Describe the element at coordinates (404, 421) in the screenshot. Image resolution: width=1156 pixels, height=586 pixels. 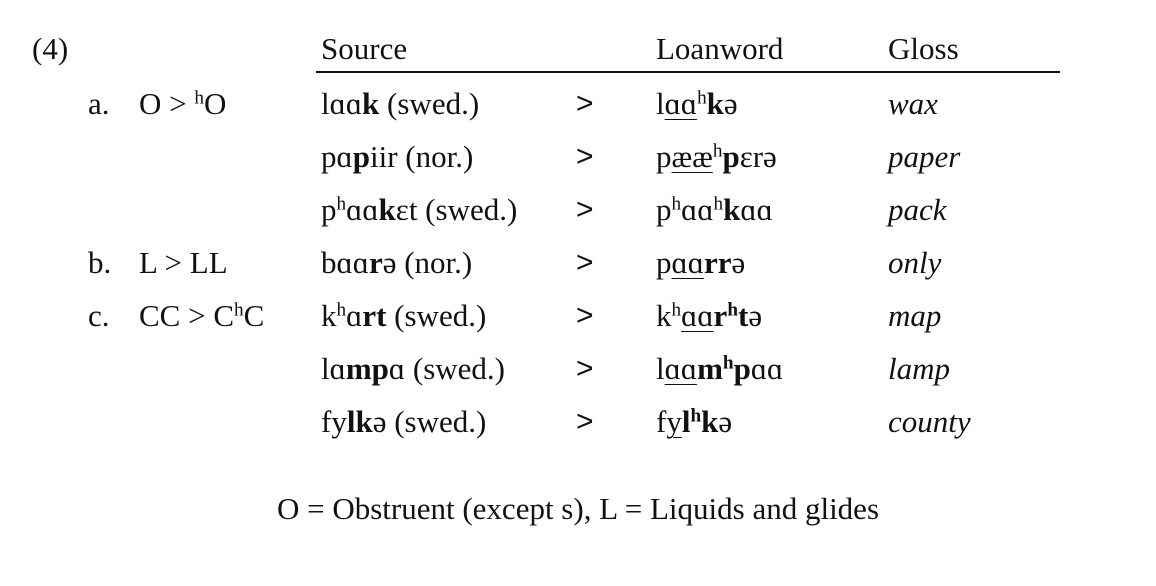
I see `source-word: fylkə (swed.)` at that location.